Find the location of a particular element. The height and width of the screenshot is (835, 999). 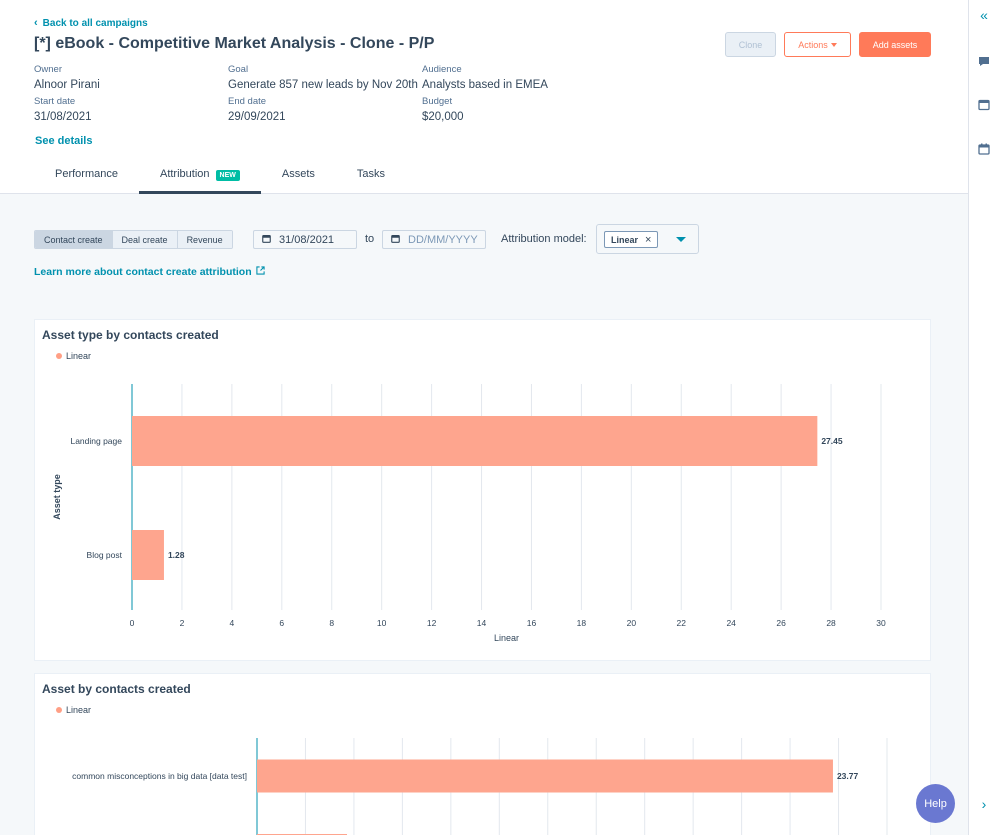

clone-button: Clone is located at coordinates (750, 44).